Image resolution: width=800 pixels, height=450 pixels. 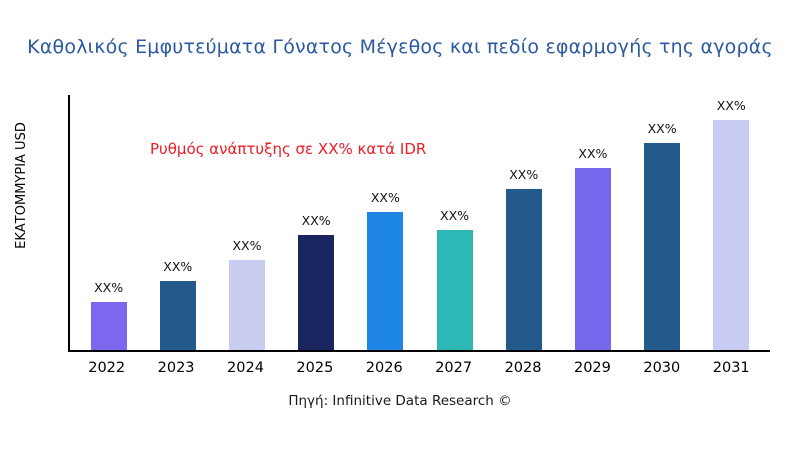 What do you see at coordinates (662, 128) in the screenshot?
I see `bar-value-label-2030: XX%` at bounding box center [662, 128].